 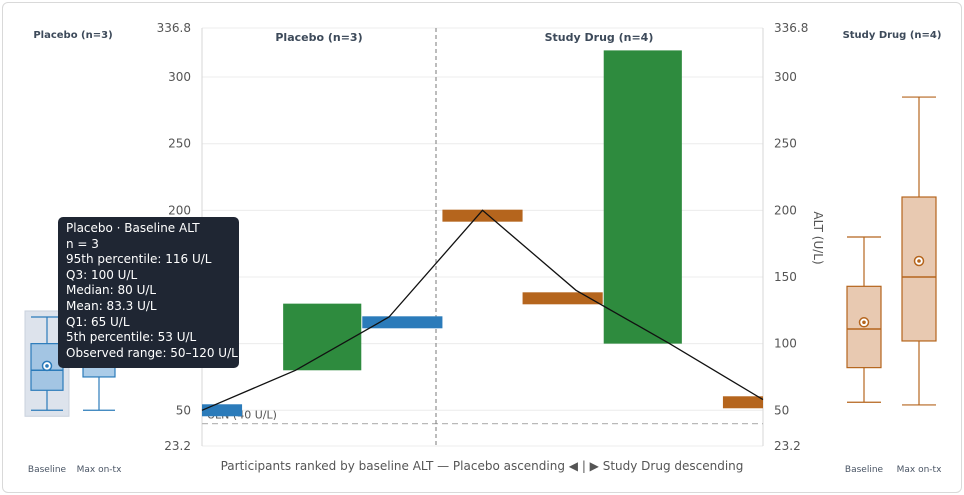 What do you see at coordinates (183, 410) in the screenshot?
I see `left-tick-label: 50` at bounding box center [183, 410].